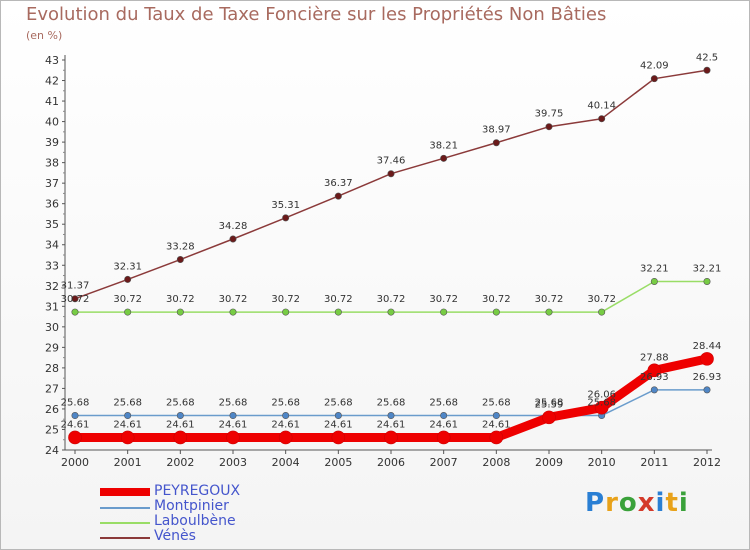 This screenshot has height=550, width=750. What do you see at coordinates (191, 506) in the screenshot?
I see `legend-label: Montpinier` at bounding box center [191, 506].